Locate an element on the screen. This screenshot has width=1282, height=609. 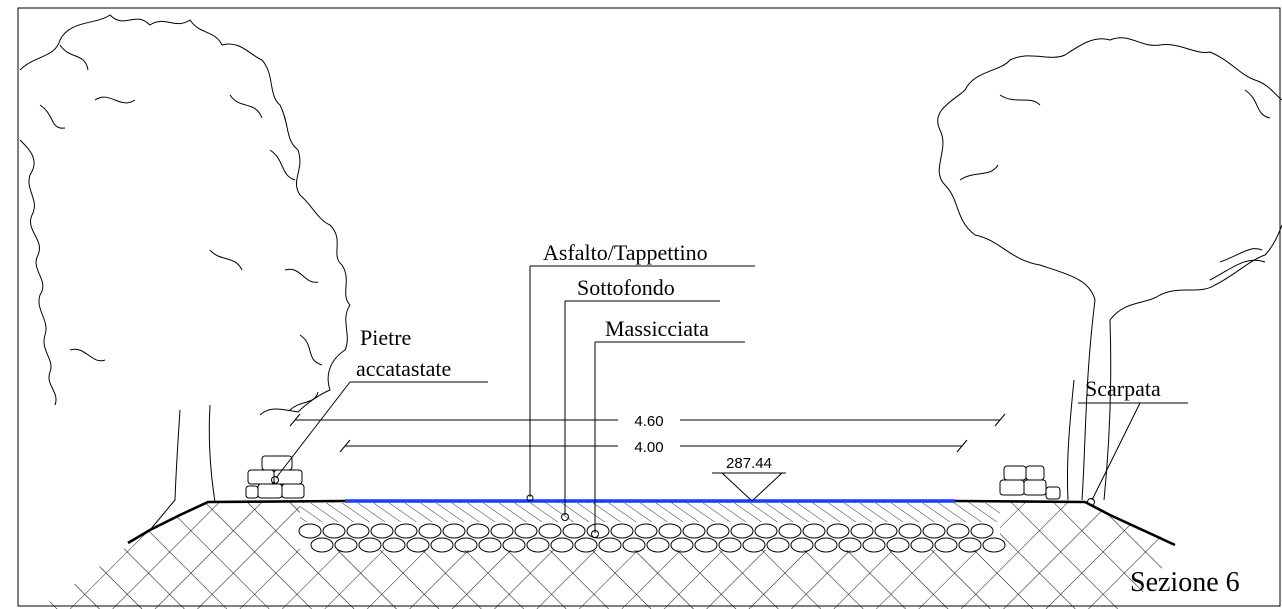
label-pietre-line2: accatastate is located at coordinates (403, 368).